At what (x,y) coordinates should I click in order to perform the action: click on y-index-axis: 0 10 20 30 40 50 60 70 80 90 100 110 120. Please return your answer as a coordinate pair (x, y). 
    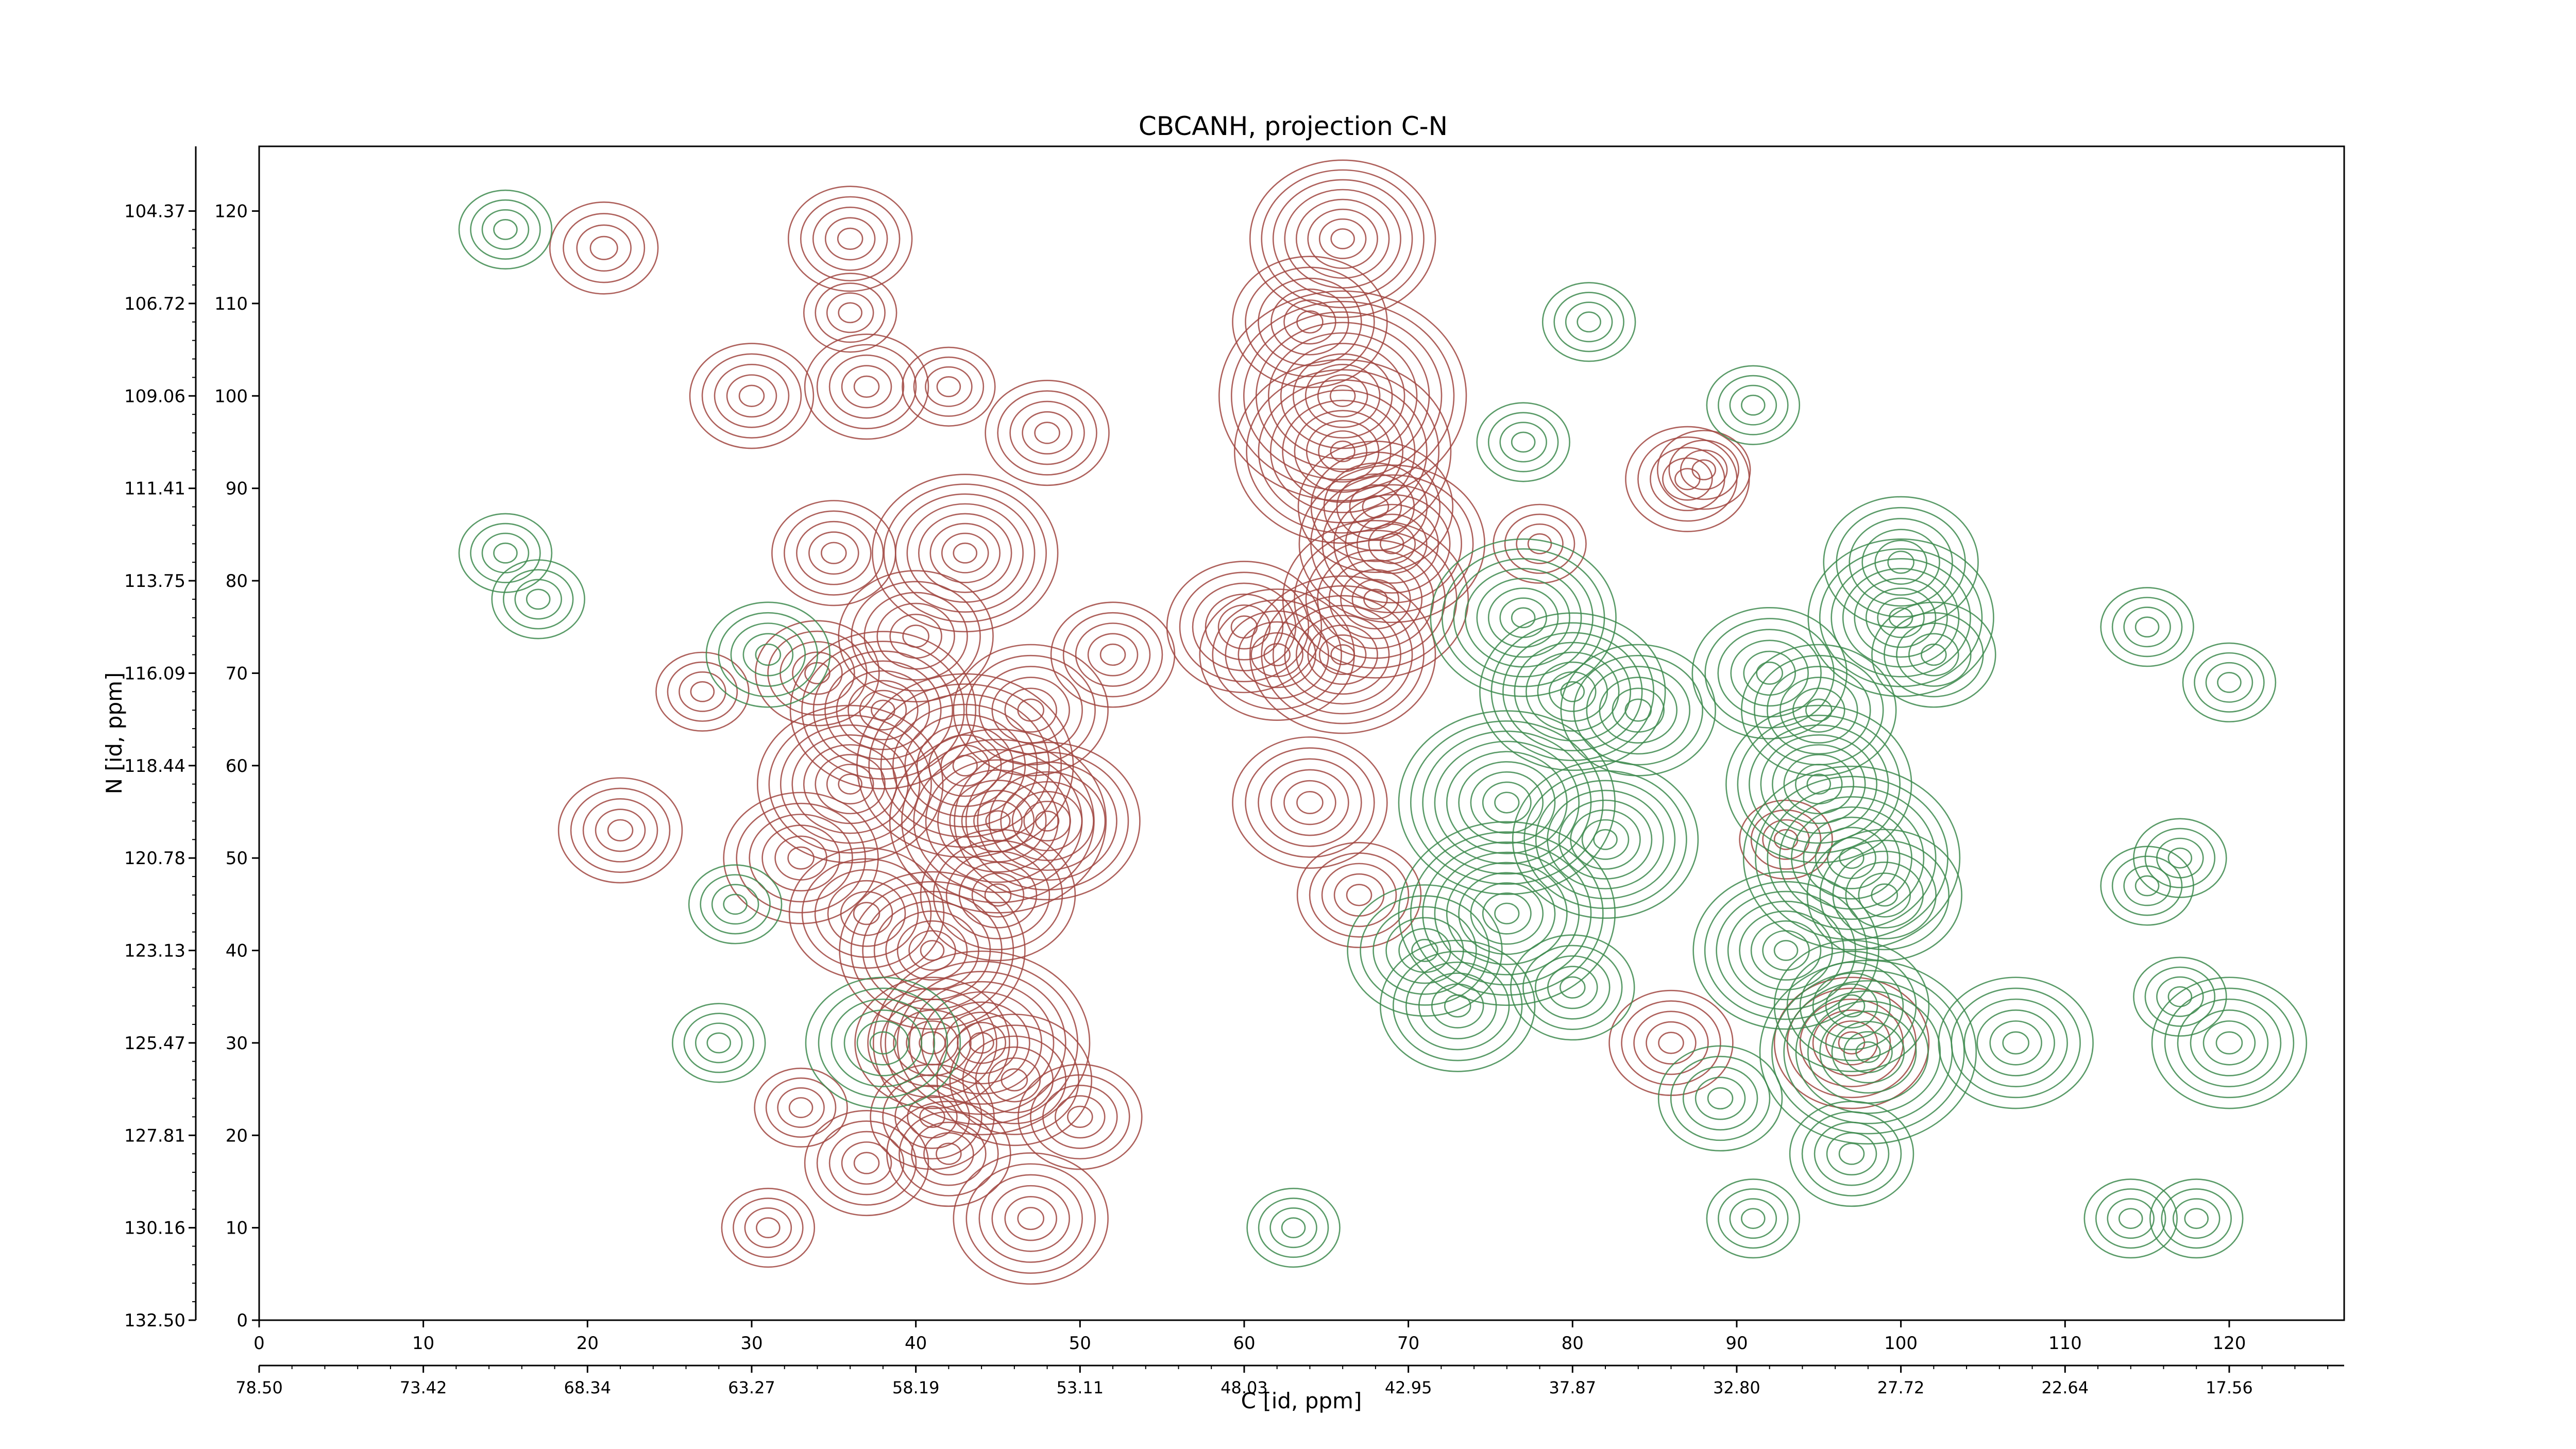
    Looking at the image, I should click on (236, 766).